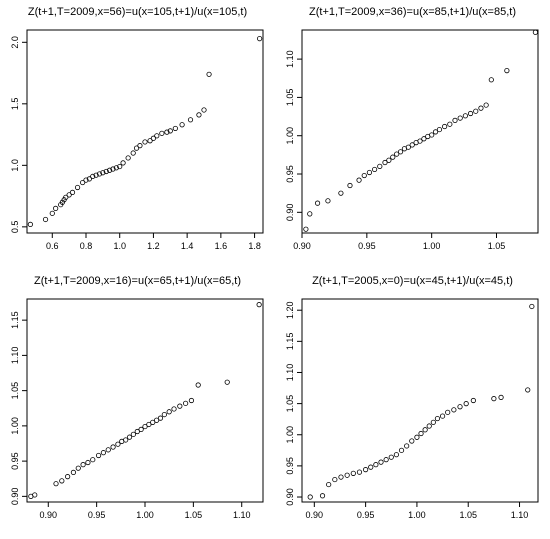  I want to click on y-tick-label: 1.20, so click(290, 310).